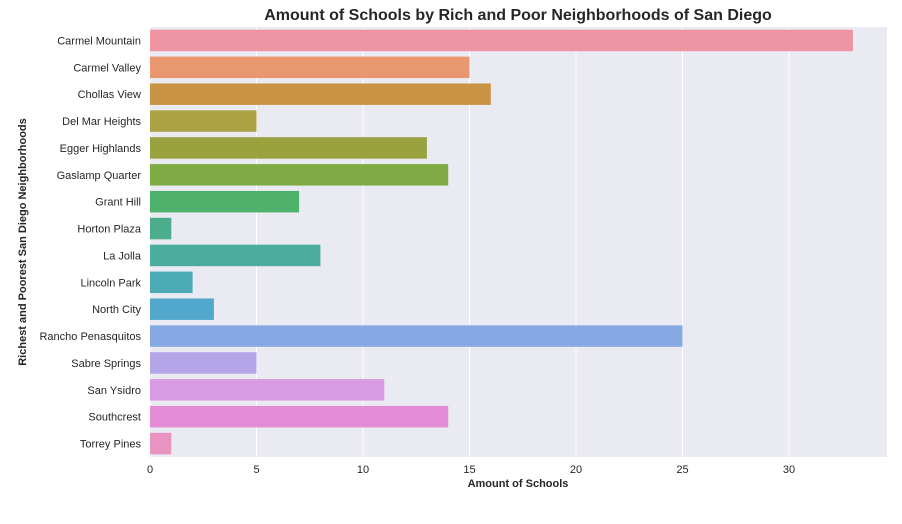 The height and width of the screenshot is (524, 902). What do you see at coordinates (225, 201) in the screenshot?
I see `bar-grant-hill` at bounding box center [225, 201].